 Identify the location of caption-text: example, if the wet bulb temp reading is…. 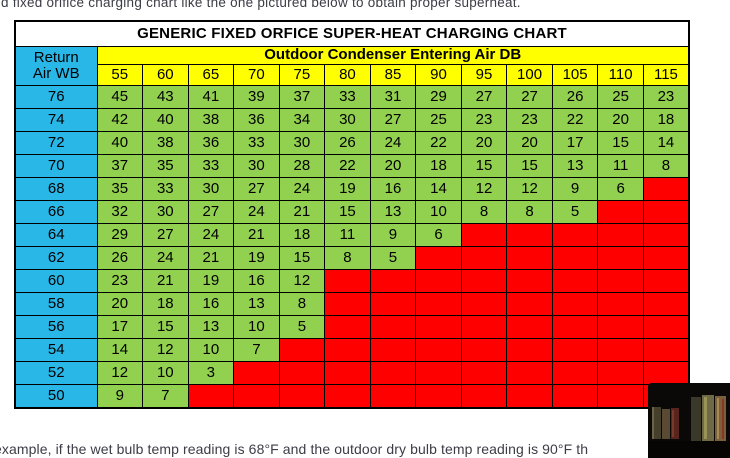
(294, 449).